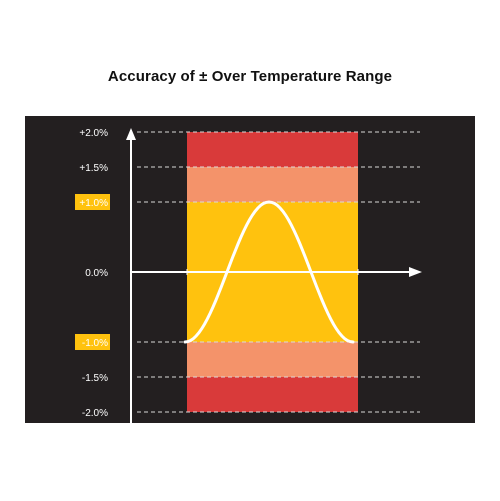 The image size is (500, 501). Describe the element at coordinates (131, 134) in the screenshot. I see `y-axis-arrow-icon` at that location.